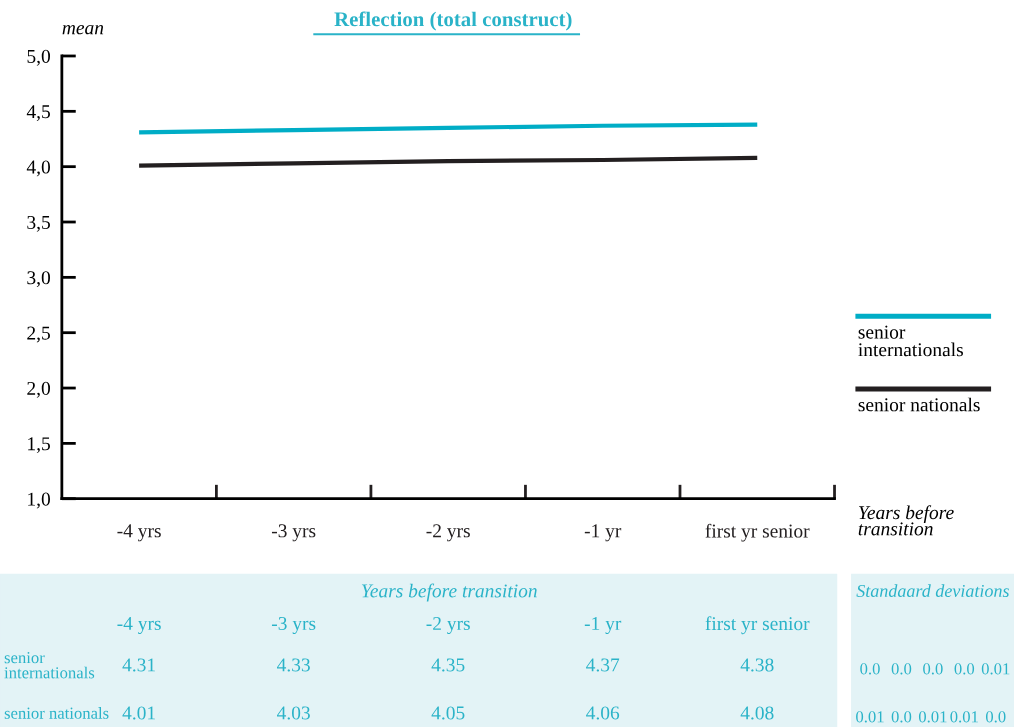 Image resolution: width=1014 pixels, height=727 pixels. Describe the element at coordinates (448, 625) in the screenshot. I see `category-label: -2 yrs` at that location.